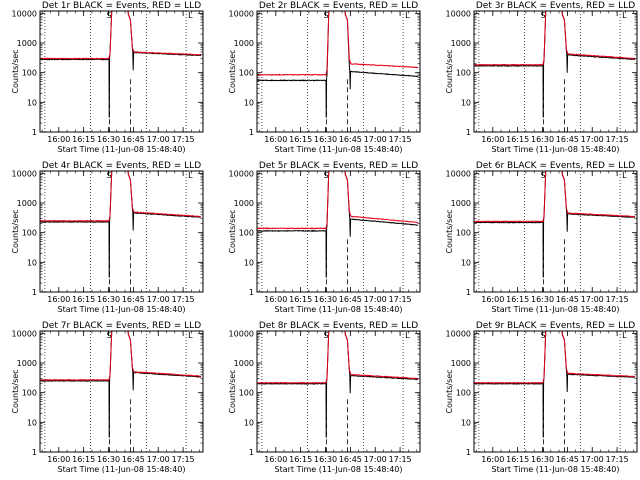 This screenshot has width=640, height=480. I want to click on chart-title: Det 8r BLACK = Events, RED = LLD, so click(338, 326).